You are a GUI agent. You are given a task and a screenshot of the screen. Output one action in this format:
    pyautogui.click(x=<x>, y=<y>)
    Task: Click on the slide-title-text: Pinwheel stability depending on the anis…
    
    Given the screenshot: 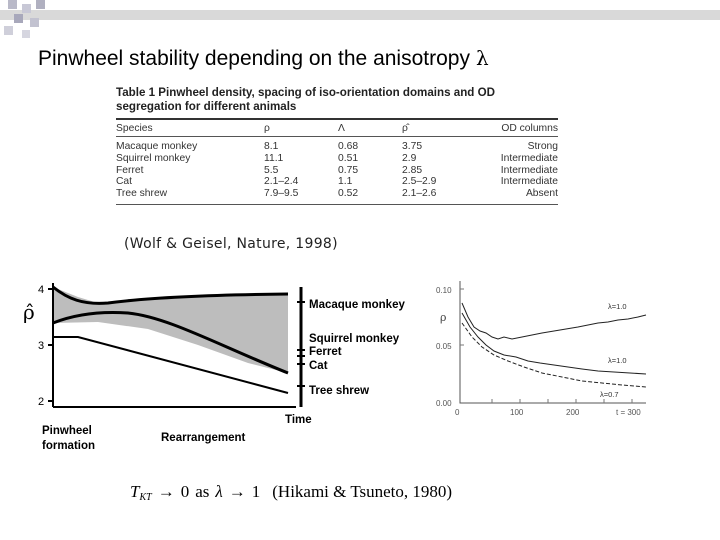 What is the action you would take?
    pyautogui.click(x=254, y=58)
    